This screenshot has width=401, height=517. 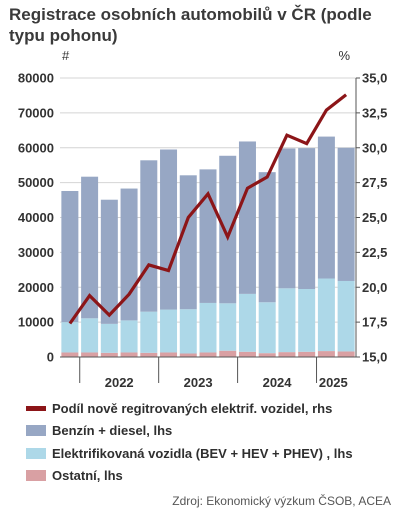 What do you see at coordinates (36, 147) in the screenshot?
I see `y-left-tick-label: 60000` at bounding box center [36, 147].